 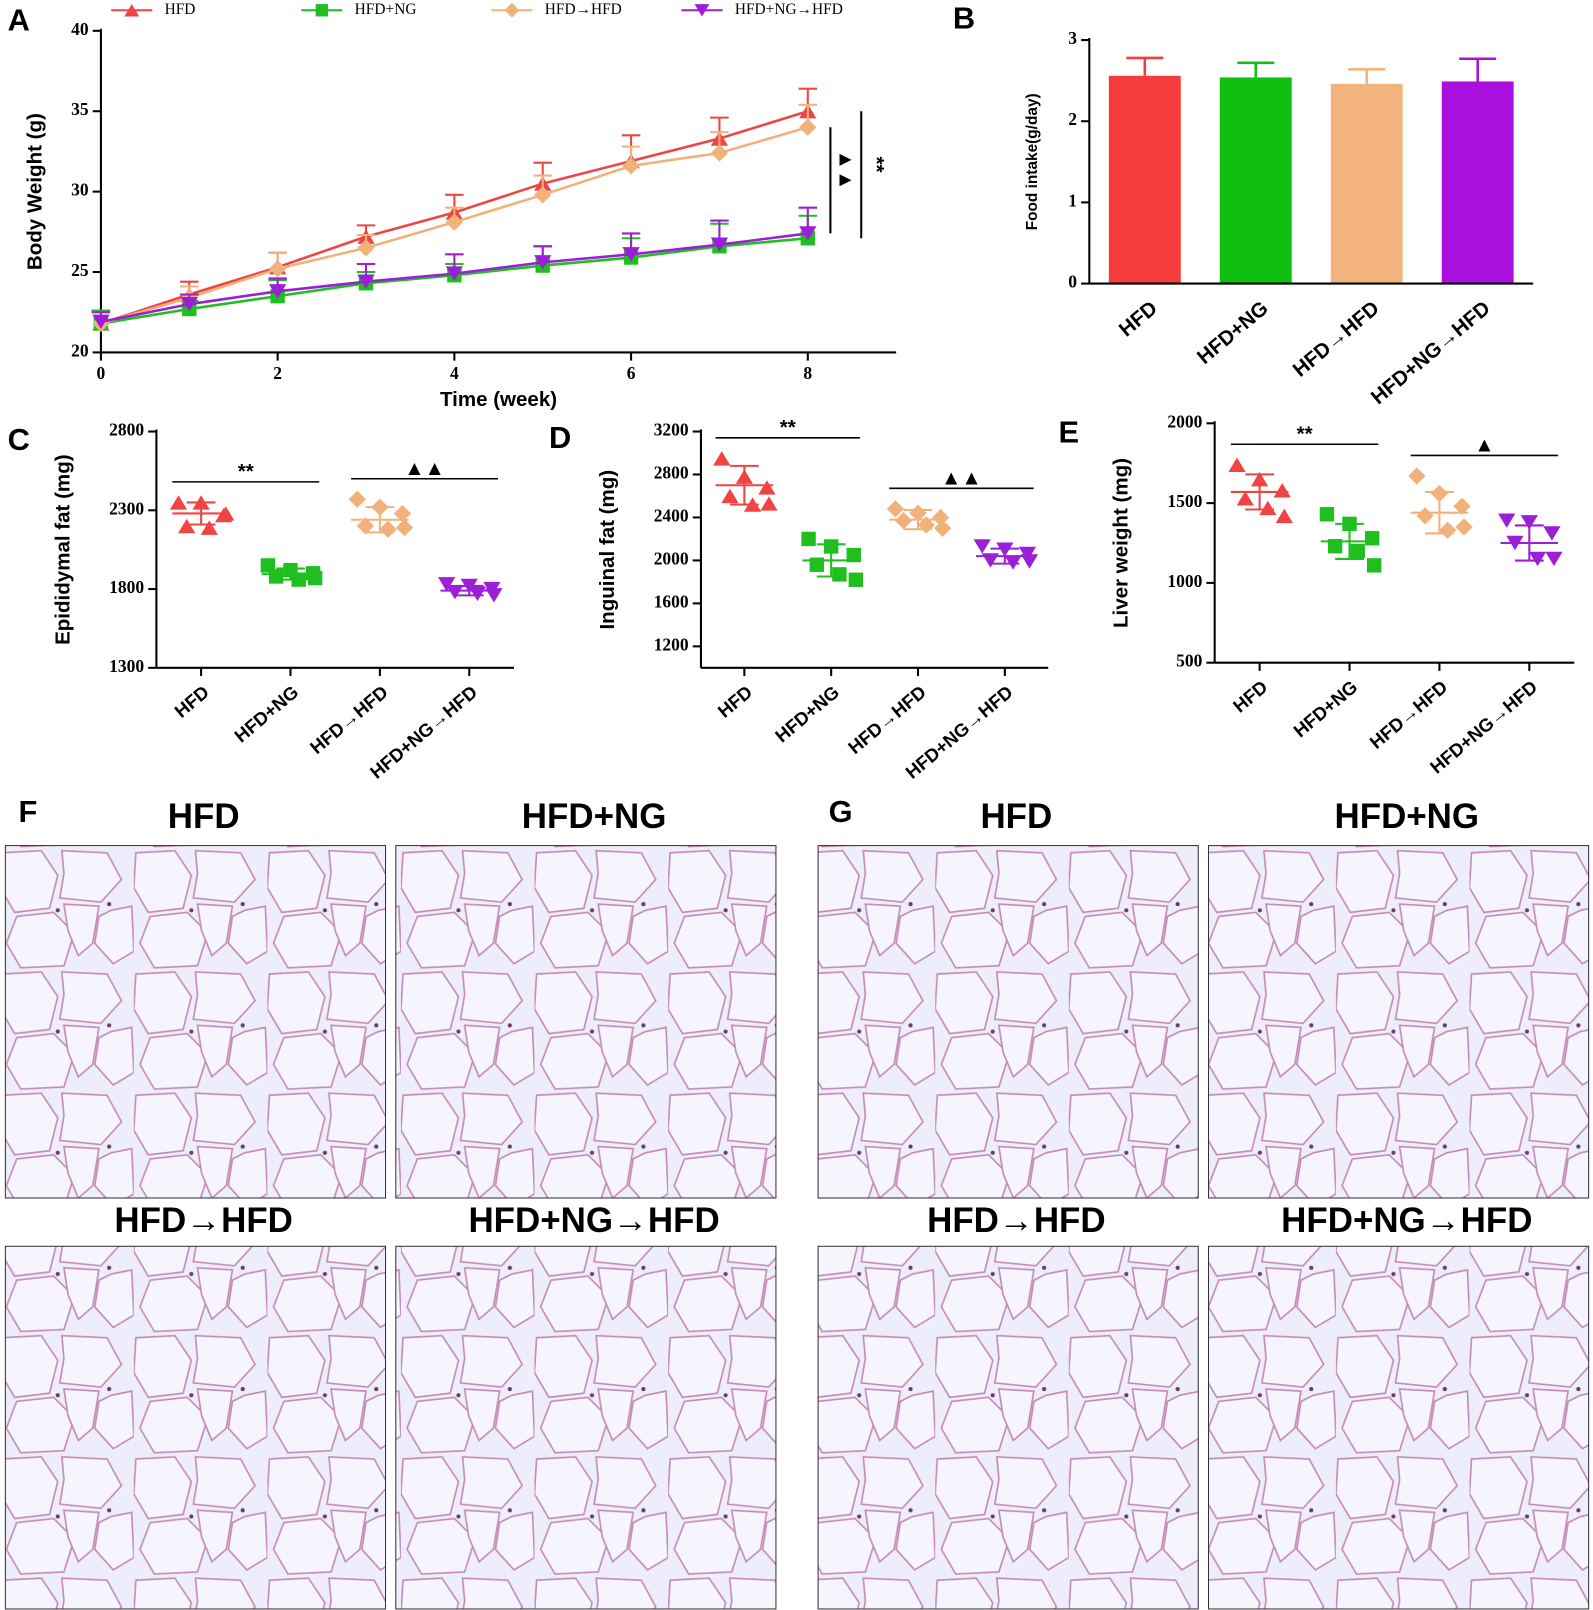 I want to click on y-axis-title: Liver weight (mg), so click(x=1121, y=543).